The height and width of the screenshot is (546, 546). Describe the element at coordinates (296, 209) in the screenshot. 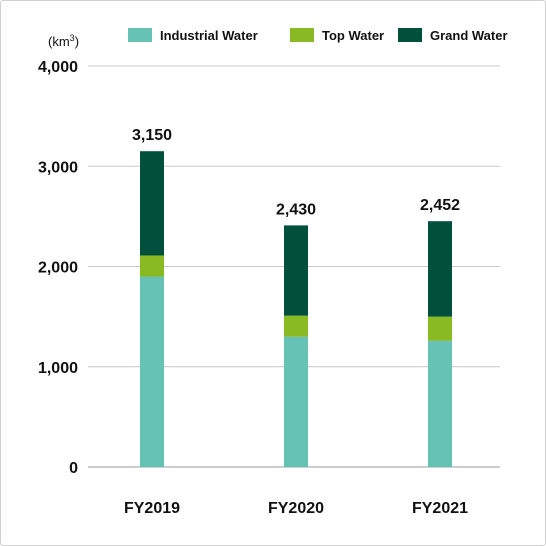

I see `total-label-fy2020: 2,430` at that location.